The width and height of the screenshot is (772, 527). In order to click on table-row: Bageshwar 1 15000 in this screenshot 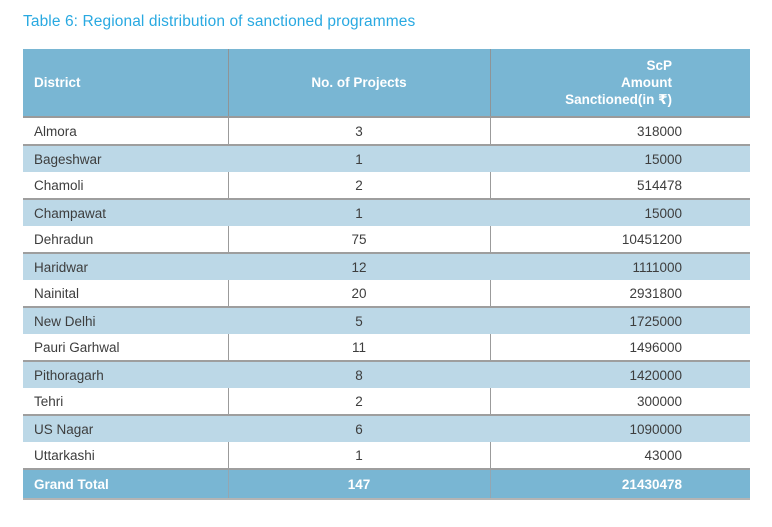, I will do `click(386, 158)`.